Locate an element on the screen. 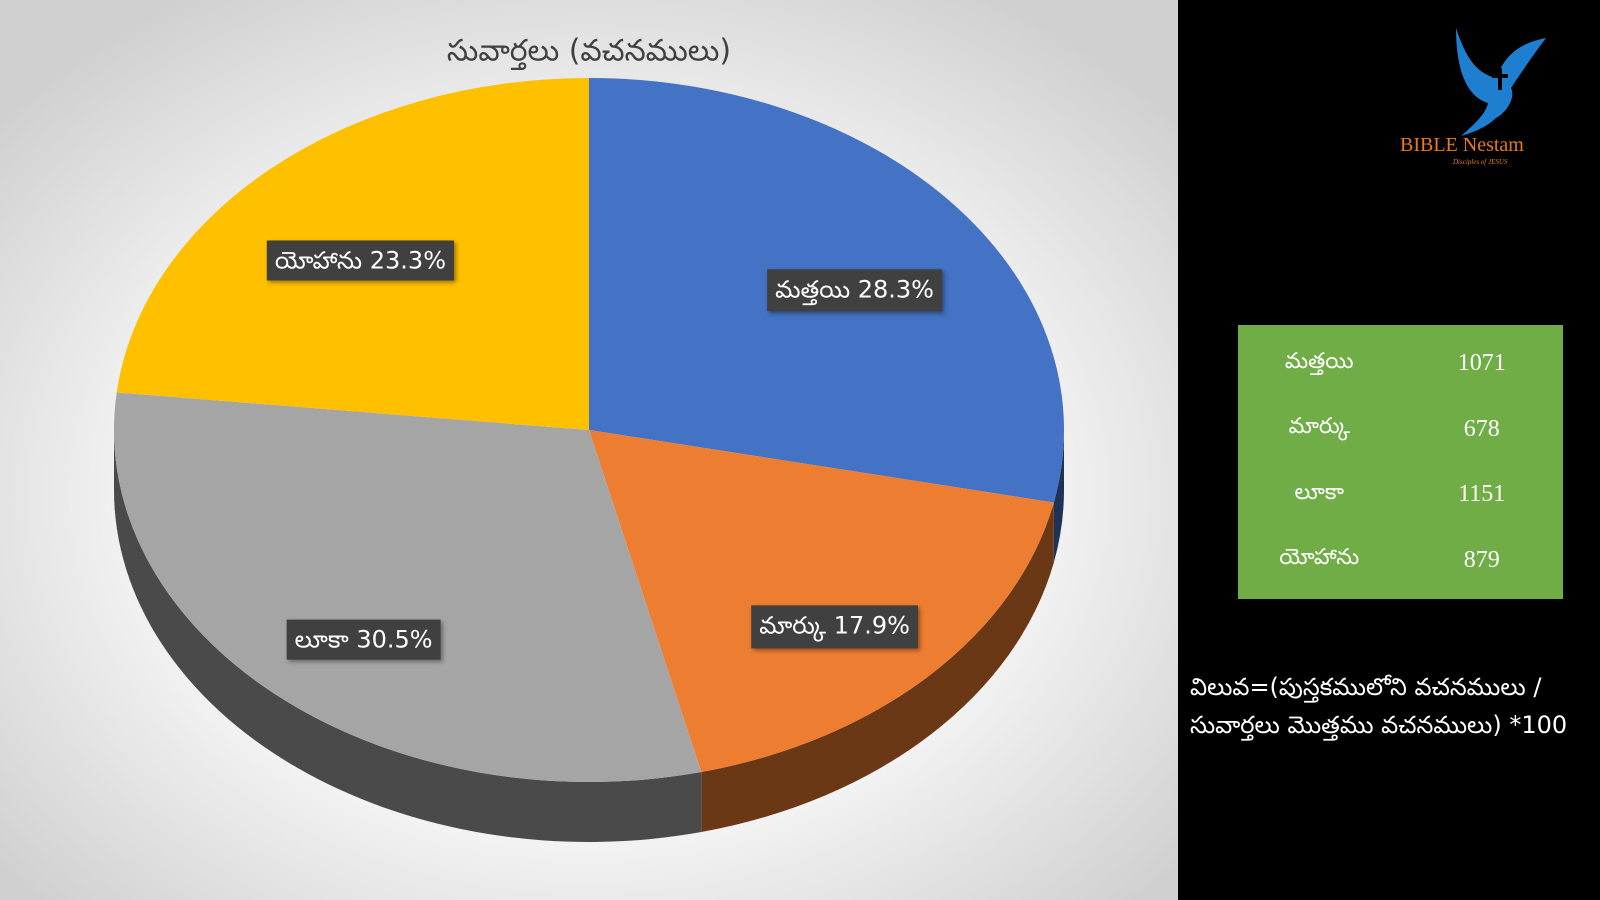  data-label: యోహాను 23.3% is located at coordinates (360, 260).